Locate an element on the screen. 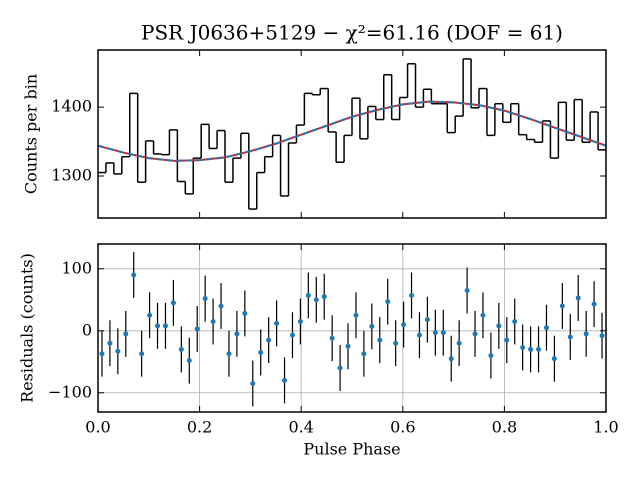 The image size is (640, 480). y-tick-label: 1300 is located at coordinates (71, 175).